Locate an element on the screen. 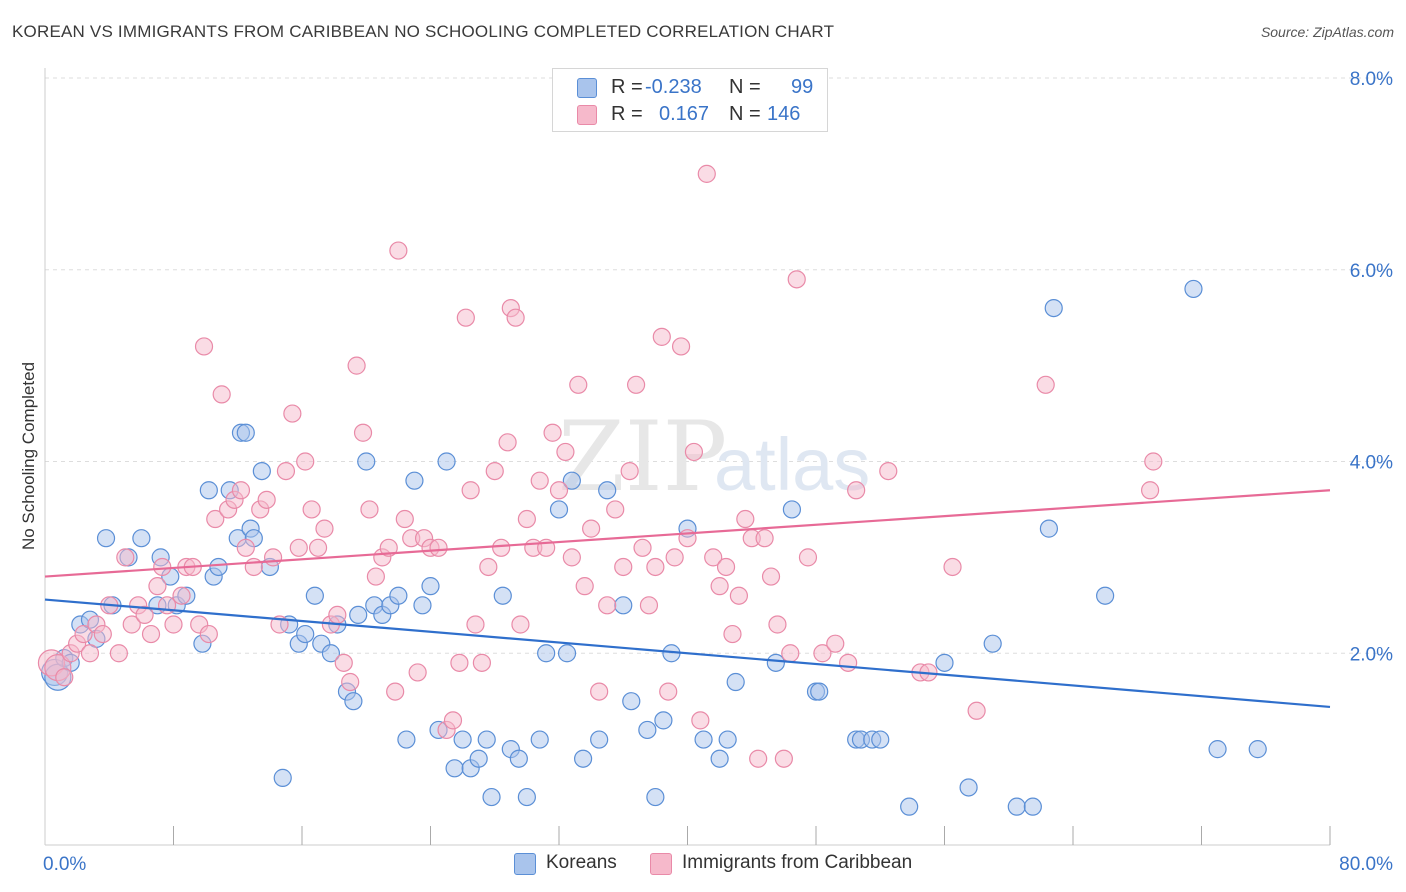  caribbean-legend-label: Immigrants from Caribbean is located at coordinates (797, 862).